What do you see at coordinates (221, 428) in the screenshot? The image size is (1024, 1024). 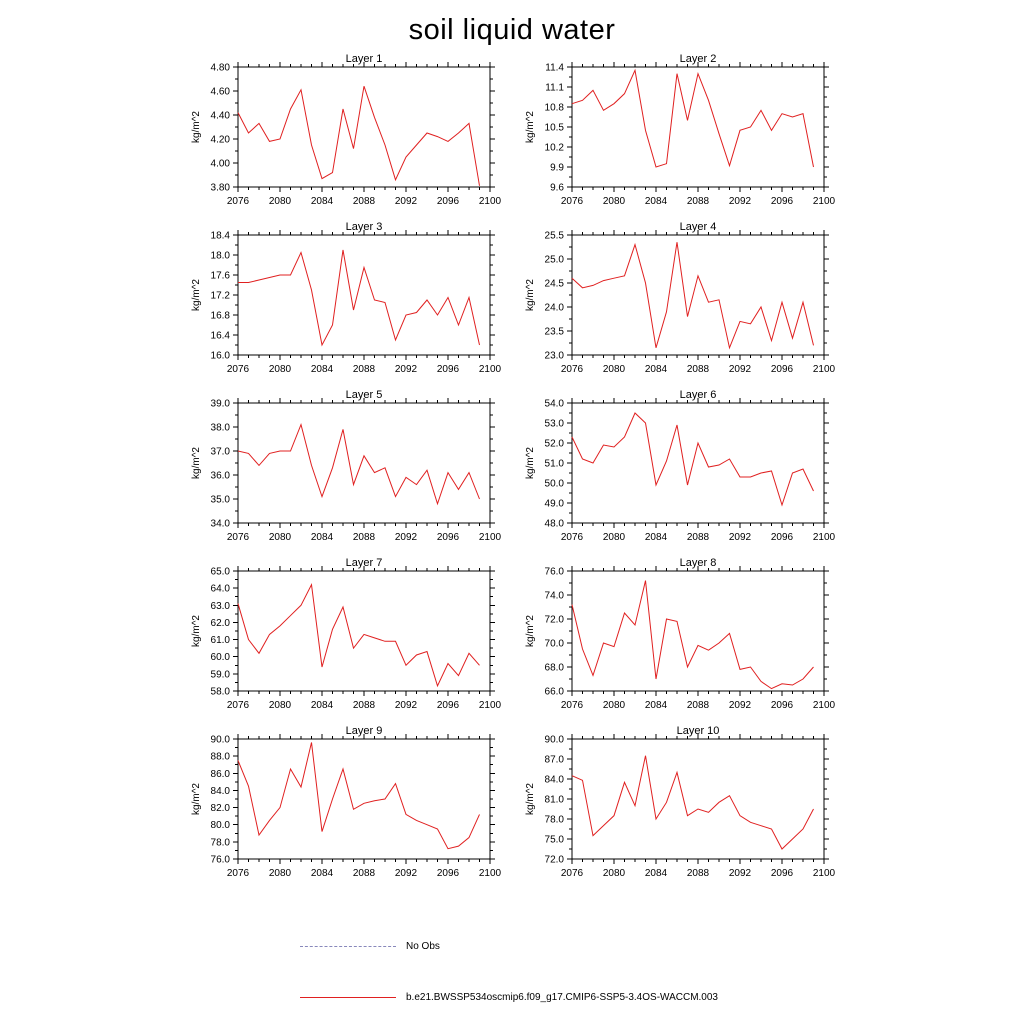 I see `svg-text: 38.0` at bounding box center [221, 428].